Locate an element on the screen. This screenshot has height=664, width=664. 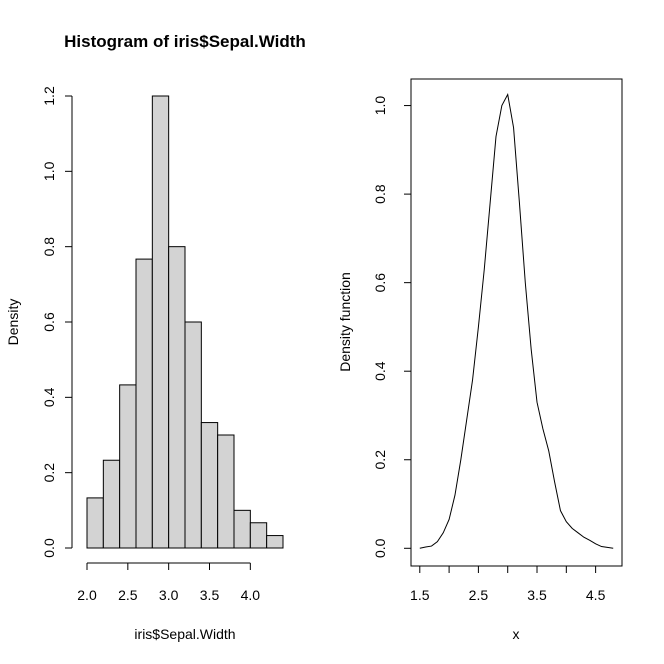
histogram-y-axis: 0.0 0.2 0.4 0.6 0.8 1.0 1.2 is located at coordinates (57, 322).